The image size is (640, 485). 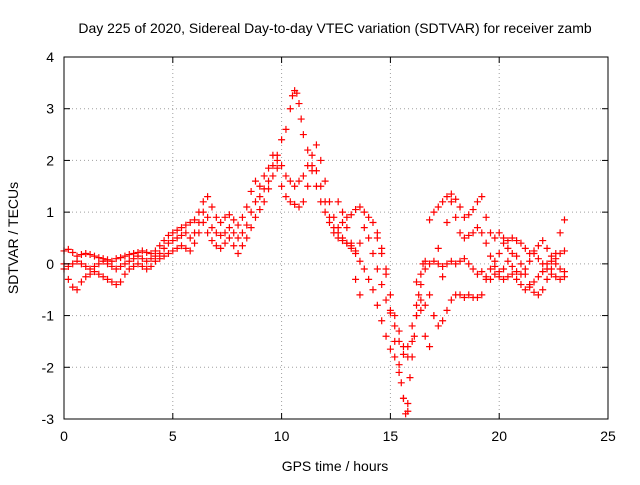 I want to click on y-tick-label: -3, so click(x=48, y=419).